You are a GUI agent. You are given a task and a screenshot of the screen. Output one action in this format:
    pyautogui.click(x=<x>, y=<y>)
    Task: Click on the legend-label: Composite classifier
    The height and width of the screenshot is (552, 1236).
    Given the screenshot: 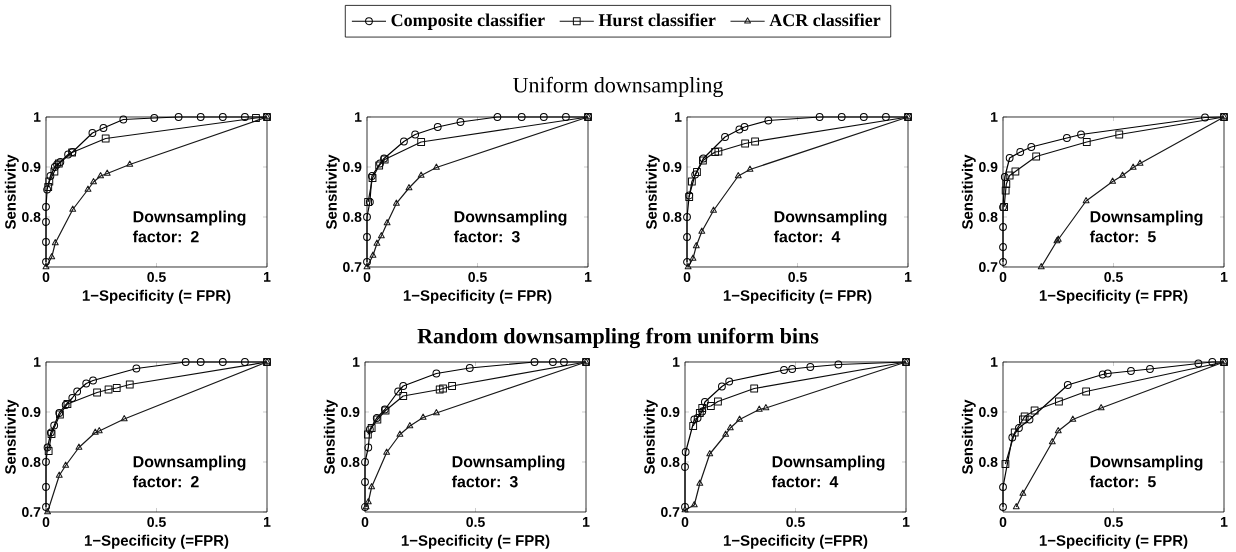 What is the action you would take?
    pyautogui.click(x=468, y=21)
    